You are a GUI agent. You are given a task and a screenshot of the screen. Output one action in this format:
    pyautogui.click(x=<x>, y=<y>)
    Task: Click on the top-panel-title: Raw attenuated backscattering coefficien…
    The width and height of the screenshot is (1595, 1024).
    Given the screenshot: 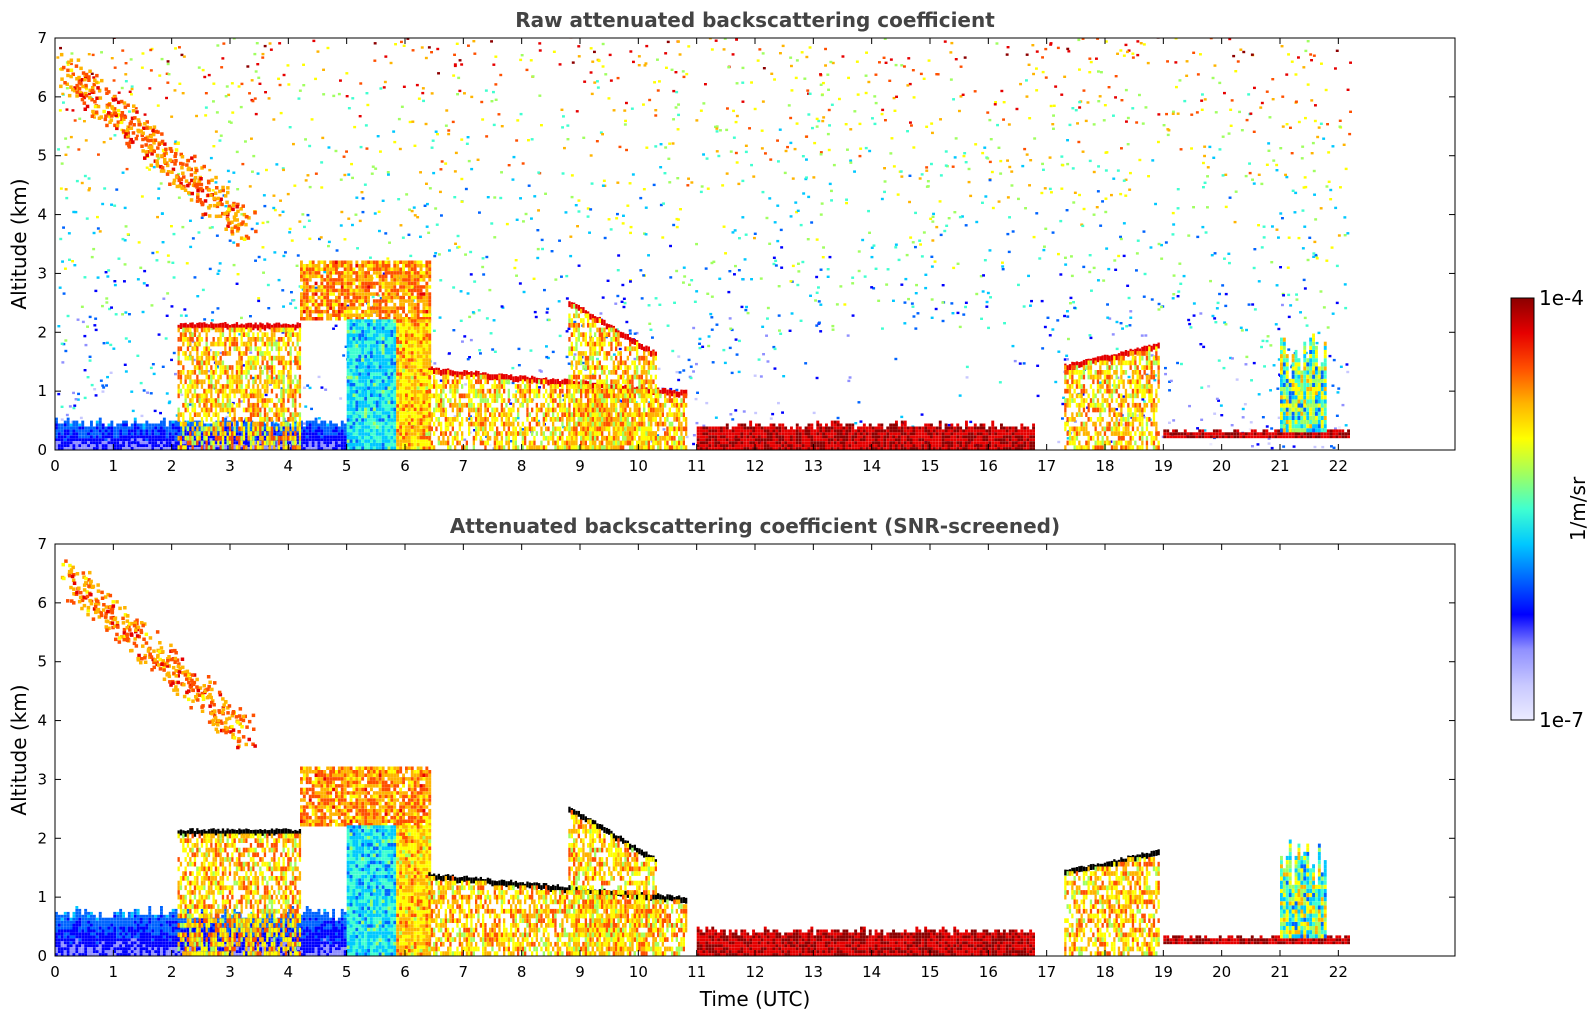 What is the action you would take?
    pyautogui.click(x=755, y=20)
    